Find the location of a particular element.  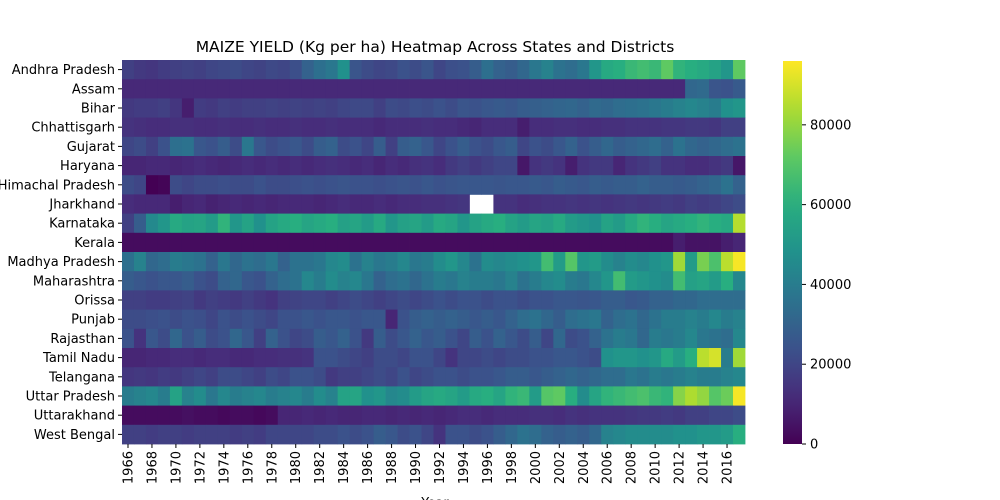

colorbar-tick-label: 0 is located at coordinates (814, 445).